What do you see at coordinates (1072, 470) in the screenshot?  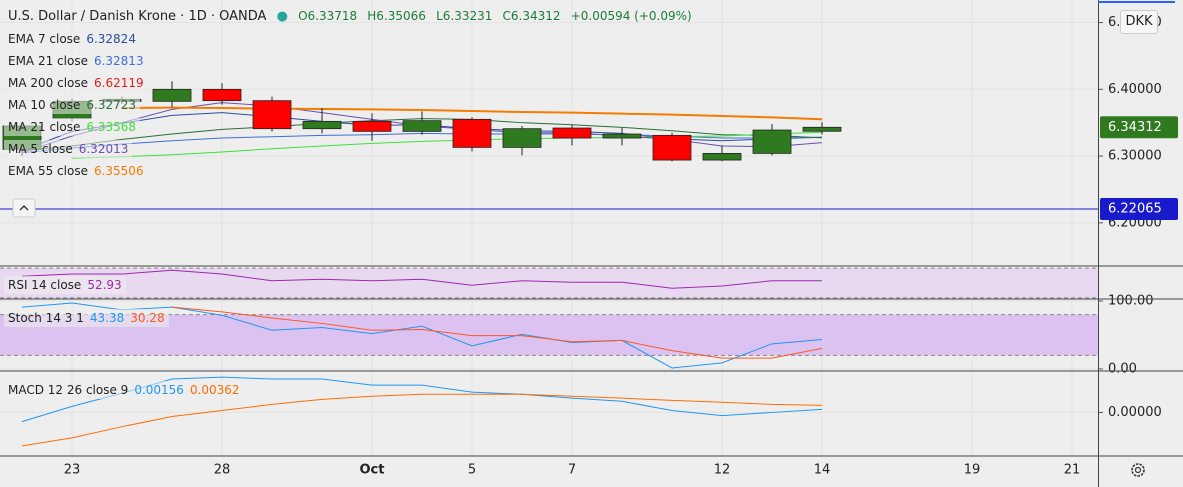 I see `x-tick-label: 21` at bounding box center [1072, 470].